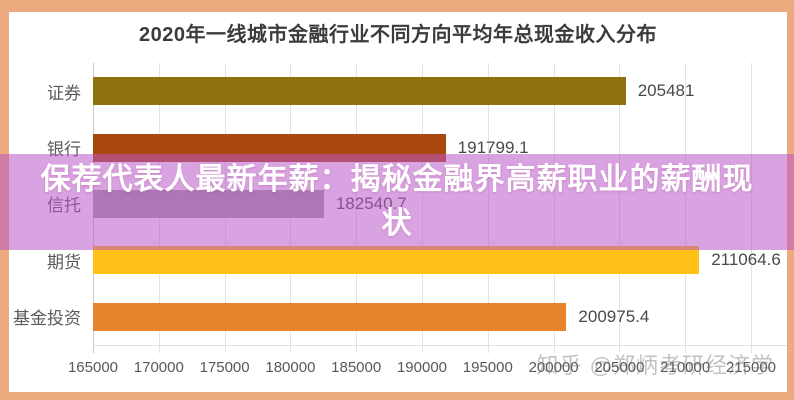  Describe the element at coordinates (93, 367) in the screenshot. I see `x-tick-label: 165000` at that location.